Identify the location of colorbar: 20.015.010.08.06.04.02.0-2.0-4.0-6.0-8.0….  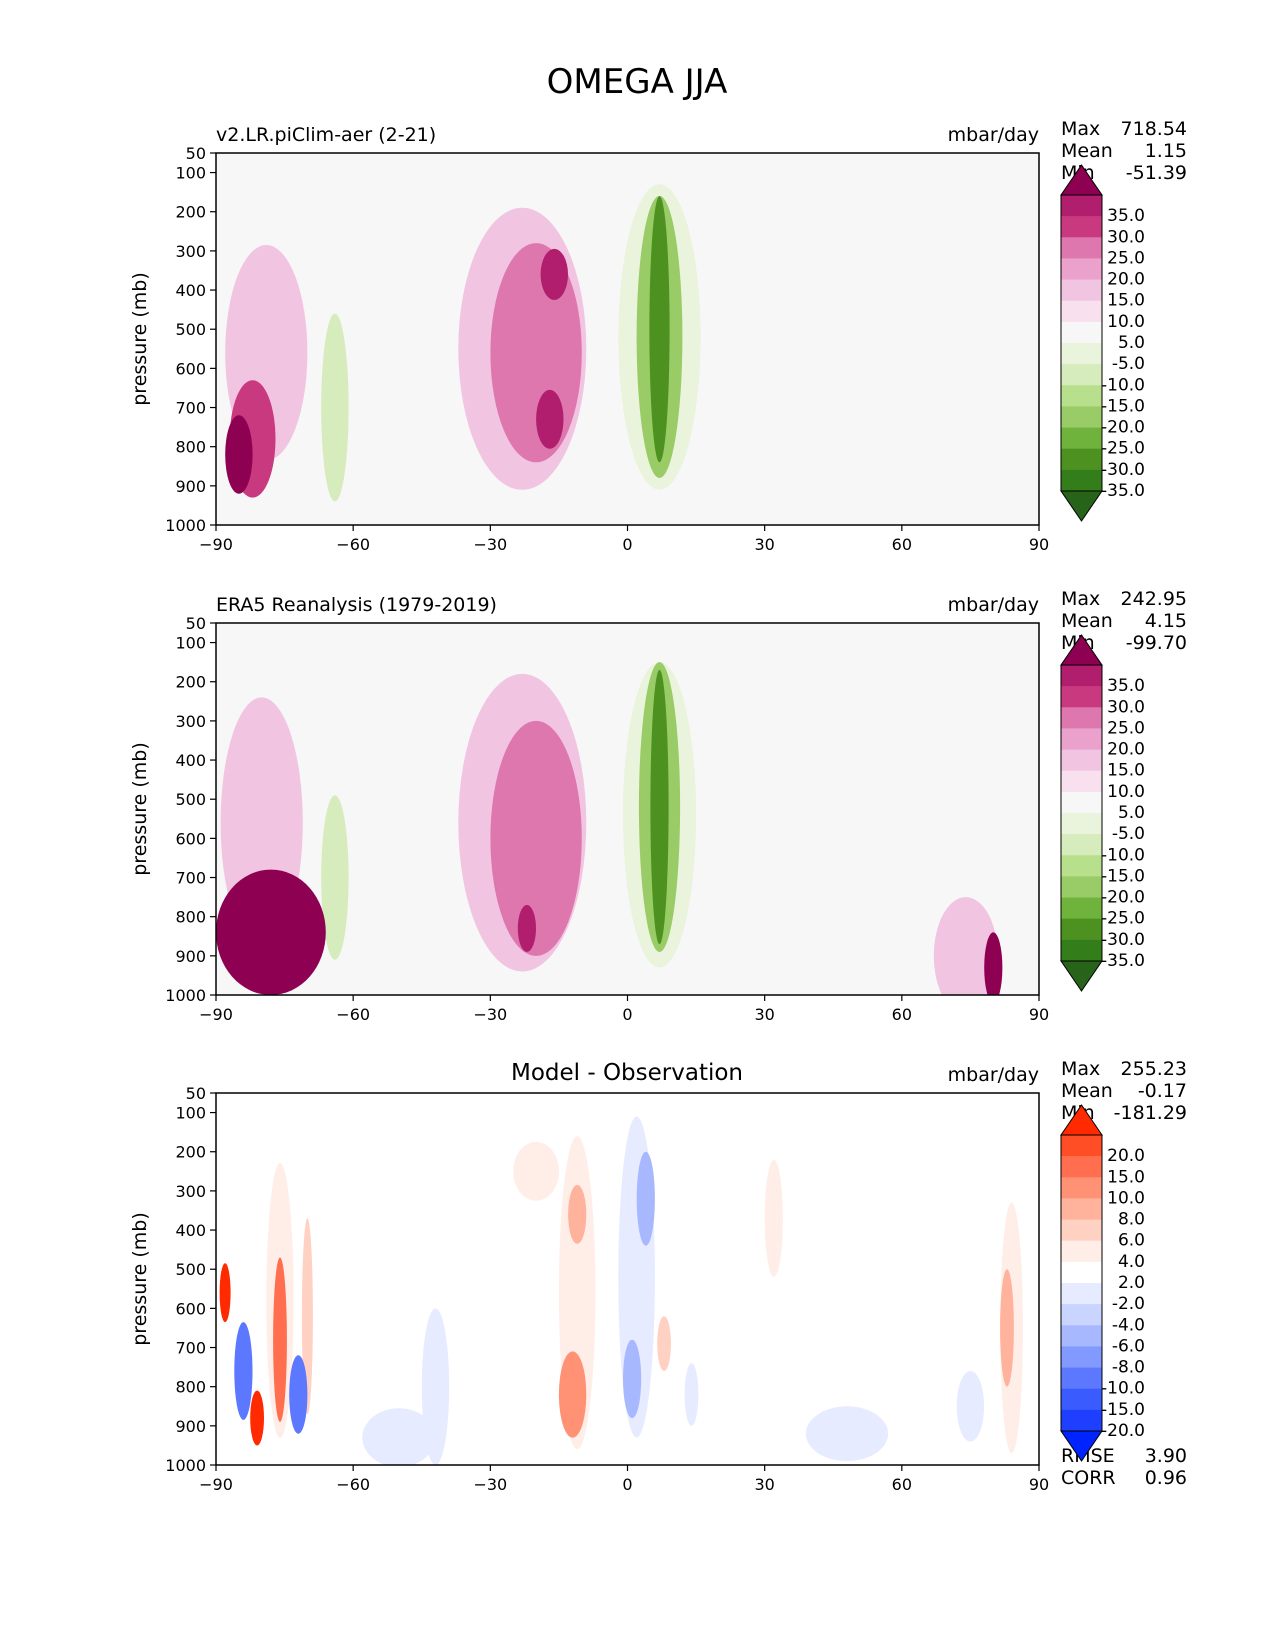
(1102, 1283).